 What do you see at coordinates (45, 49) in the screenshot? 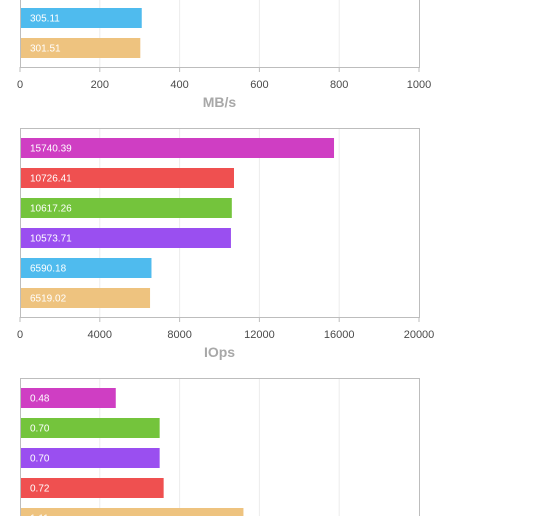
I see `bar-value-label: 301.51` at bounding box center [45, 49].